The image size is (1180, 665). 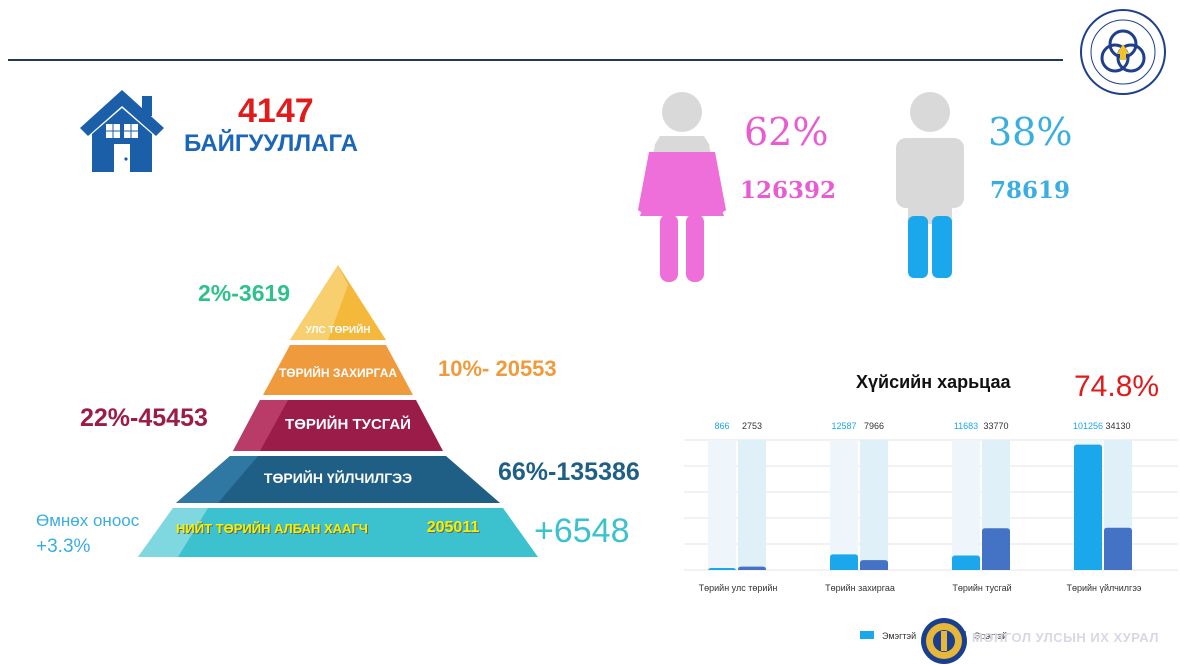 What do you see at coordinates (738, 588) in the screenshot?
I see `category-label: Төрийн улс төрийн` at bounding box center [738, 588].